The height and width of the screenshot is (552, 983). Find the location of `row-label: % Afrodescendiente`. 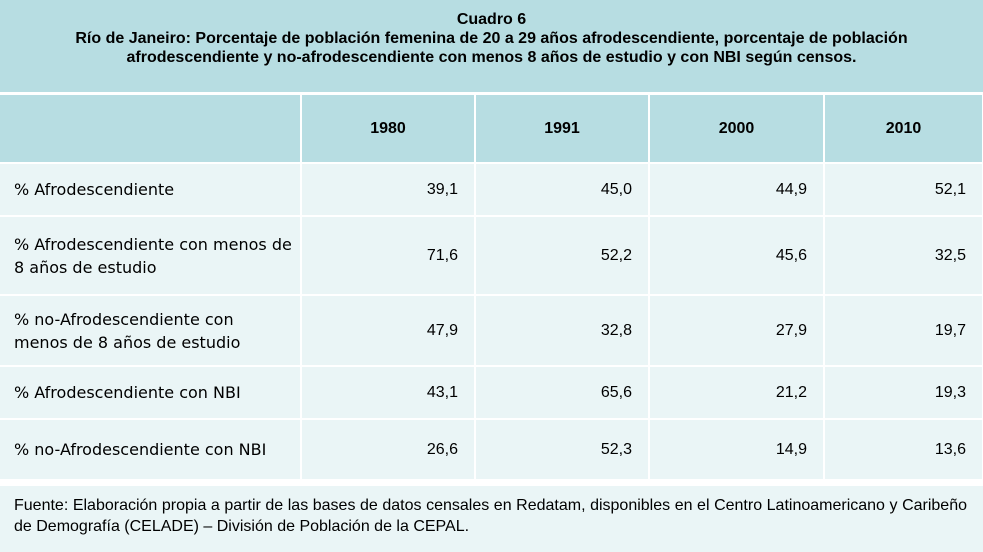

row-label: % Afrodescendiente is located at coordinates (151, 190).